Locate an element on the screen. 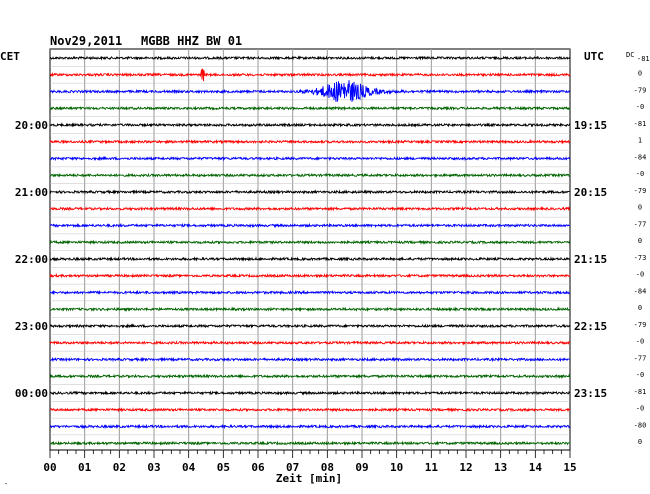  right-timezone-label: UTC is located at coordinates (594, 56).